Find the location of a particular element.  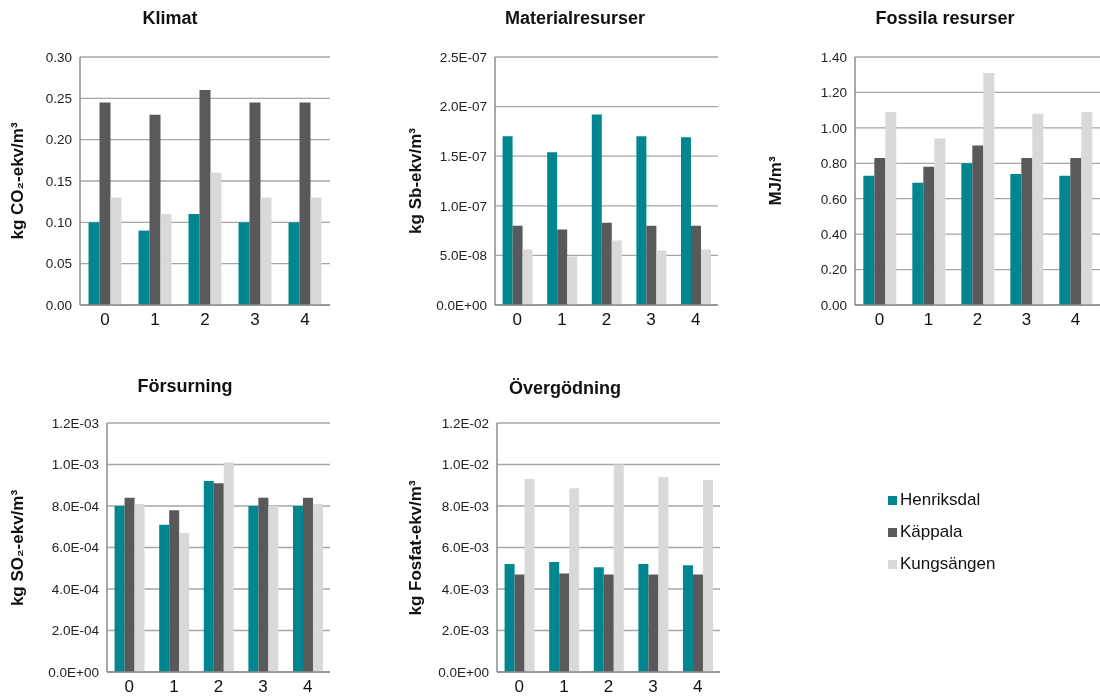

y-tick-label: 6.0E-03 is located at coordinates (465, 548).